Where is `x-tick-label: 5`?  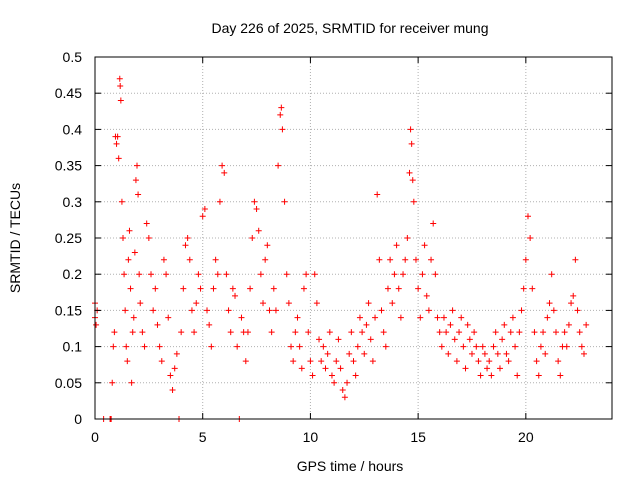
x-tick-label: 5 is located at coordinates (203, 437).